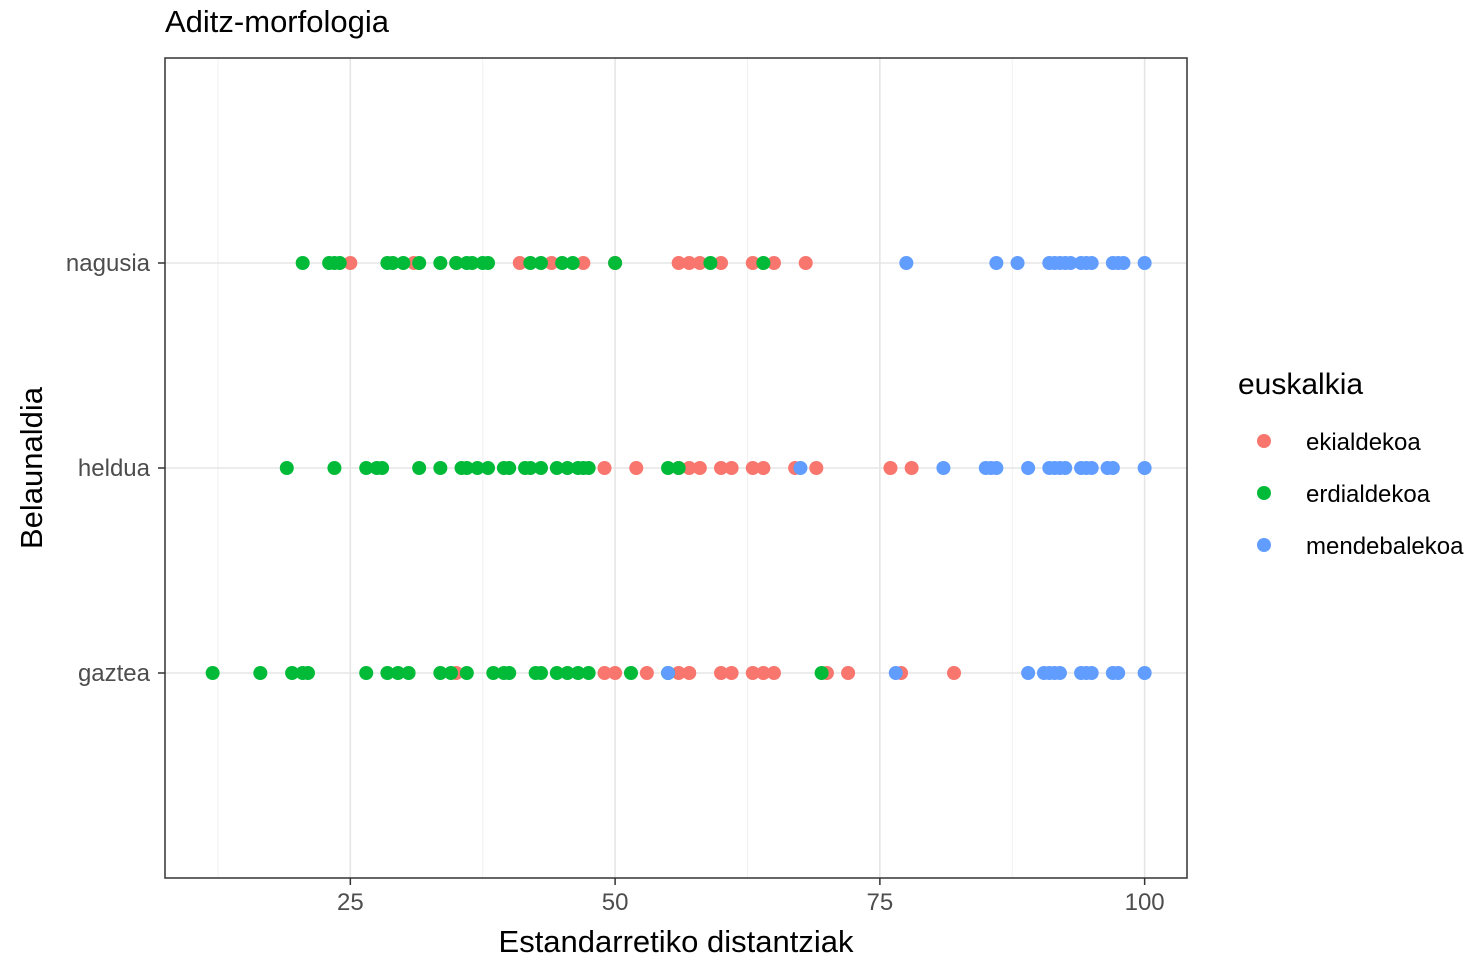  What do you see at coordinates (1264, 545) in the screenshot?
I see `legend-key-mendebalekoa` at bounding box center [1264, 545].